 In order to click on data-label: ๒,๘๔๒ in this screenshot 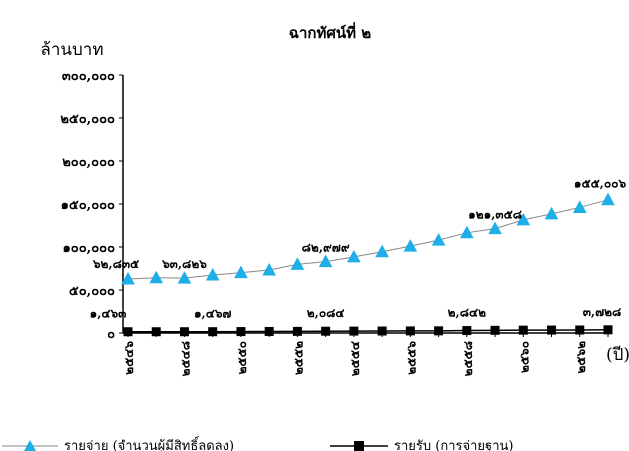, I will do `click(467, 313)`.